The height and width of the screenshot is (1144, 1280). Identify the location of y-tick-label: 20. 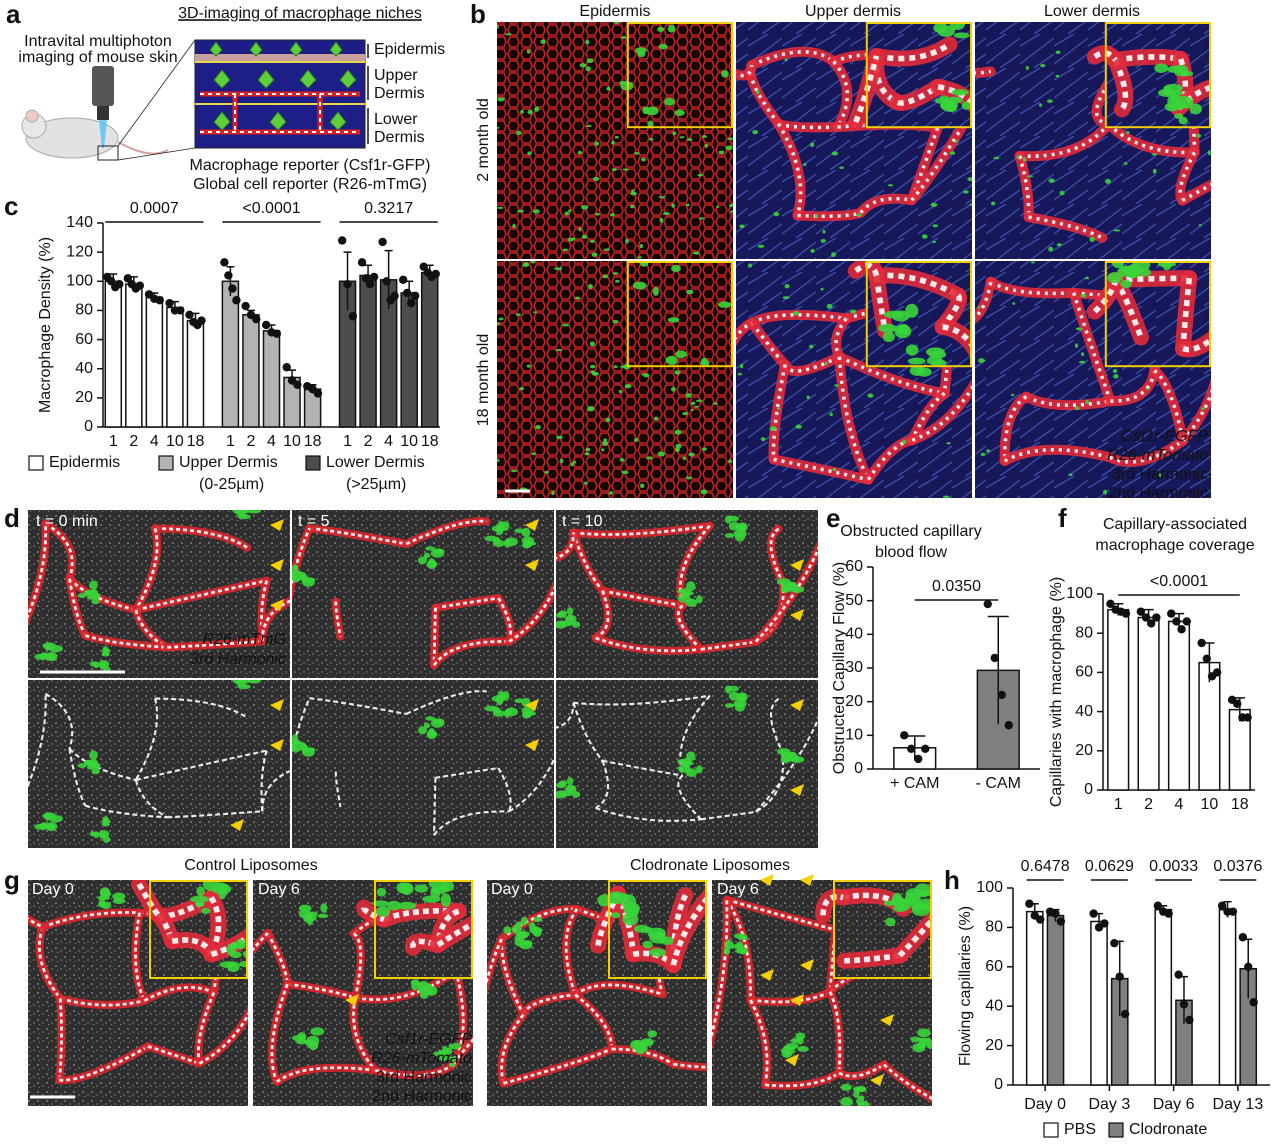
(1084, 750).